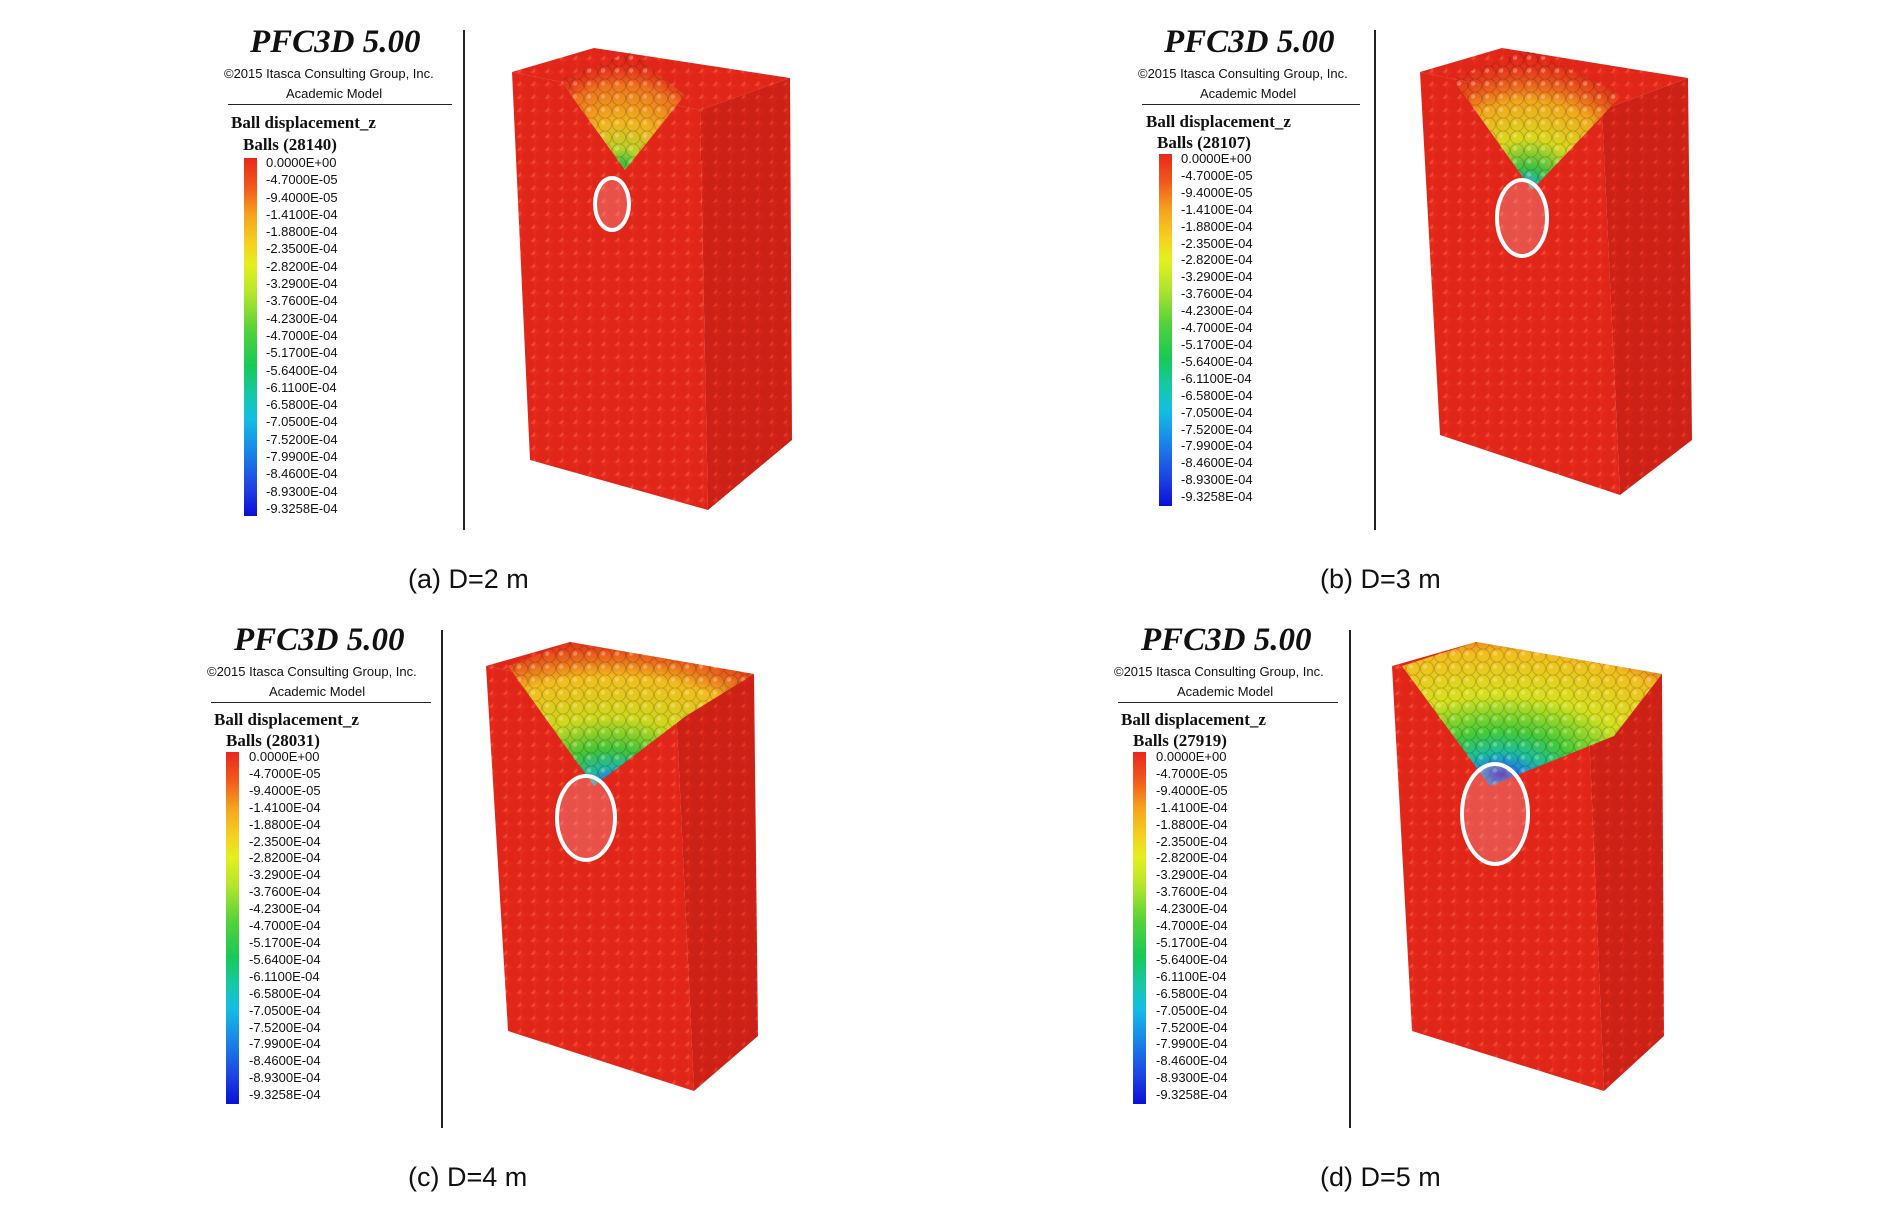 The height and width of the screenshot is (1207, 1883). What do you see at coordinates (290, 144) in the screenshot?
I see `ball-count: Balls (28140)` at bounding box center [290, 144].